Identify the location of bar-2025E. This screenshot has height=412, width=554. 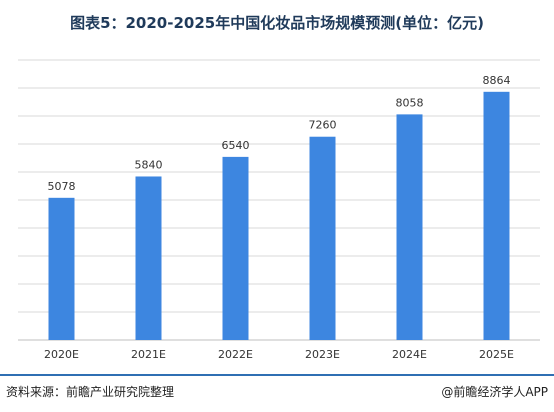
(496, 215).